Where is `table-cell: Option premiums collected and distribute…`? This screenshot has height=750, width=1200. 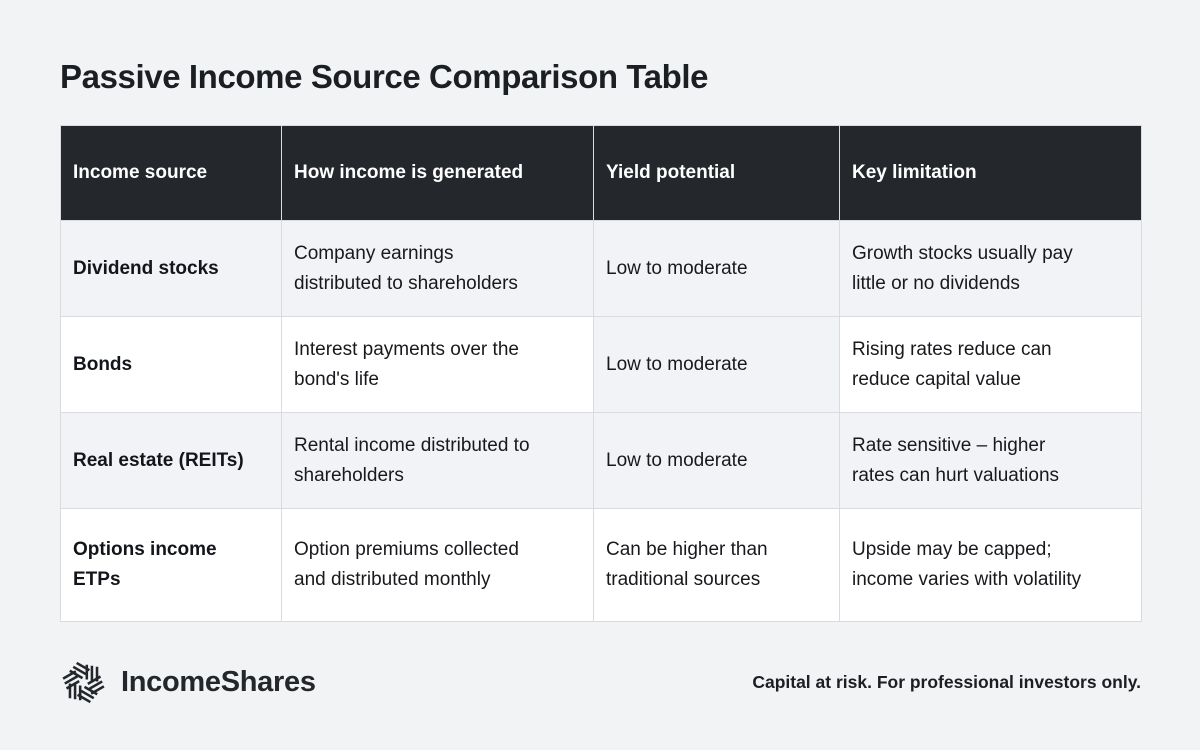
table-cell: Option premiums collected and distribute… is located at coordinates (437, 565).